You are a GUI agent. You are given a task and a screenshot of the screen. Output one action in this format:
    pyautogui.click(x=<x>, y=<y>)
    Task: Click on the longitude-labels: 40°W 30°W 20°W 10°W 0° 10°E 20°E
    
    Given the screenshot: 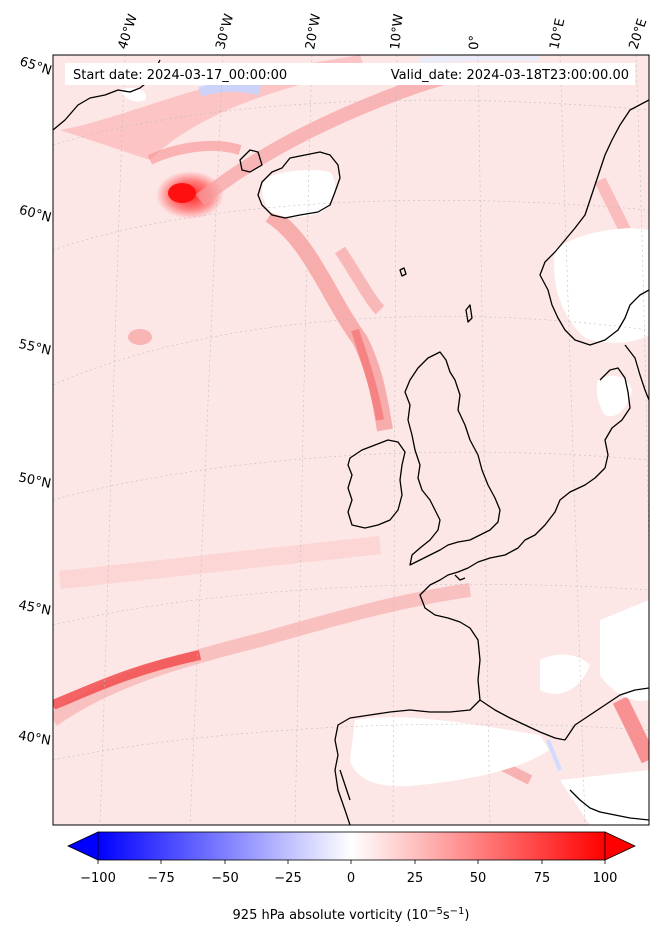 What is the action you would take?
    pyautogui.click(x=383, y=31)
    